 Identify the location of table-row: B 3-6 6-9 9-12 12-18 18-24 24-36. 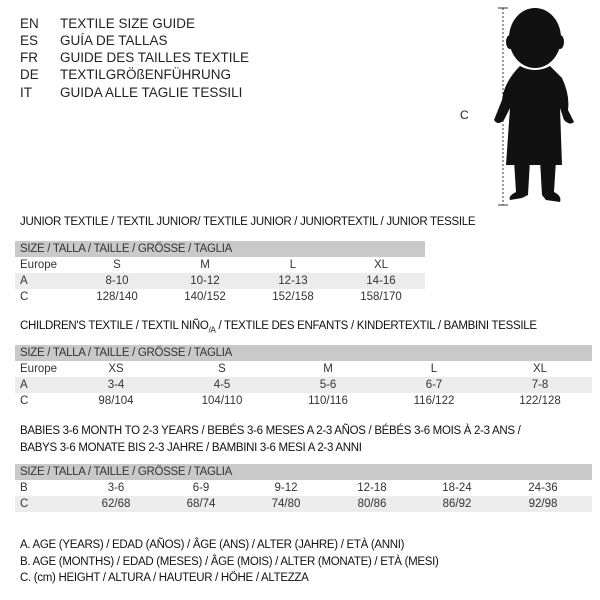
(303, 488).